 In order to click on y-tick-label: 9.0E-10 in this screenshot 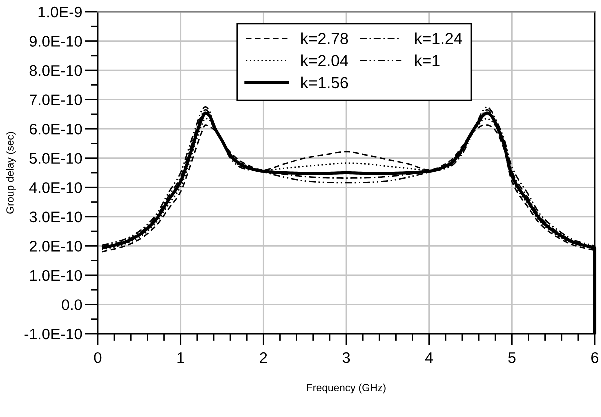, I will do `click(56, 41)`.